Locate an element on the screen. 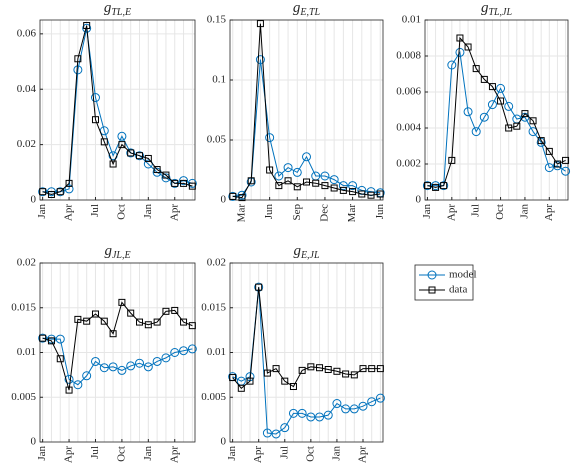 Image resolution: width=571 pixels, height=471 pixels. x-tick-label: Jul is located at coordinates (284, 452).